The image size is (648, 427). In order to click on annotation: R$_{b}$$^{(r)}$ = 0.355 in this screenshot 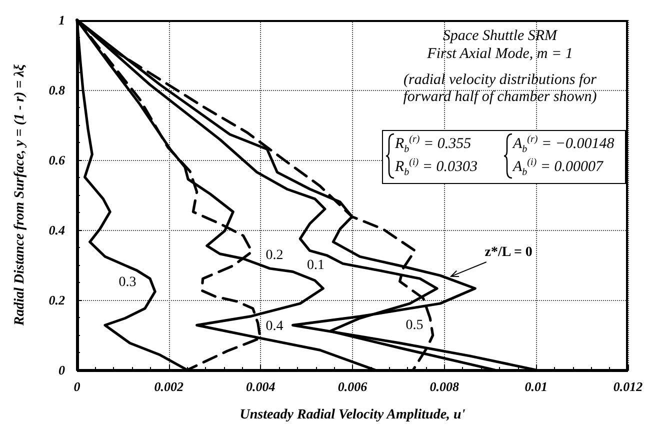, I will do `click(433, 144)`.